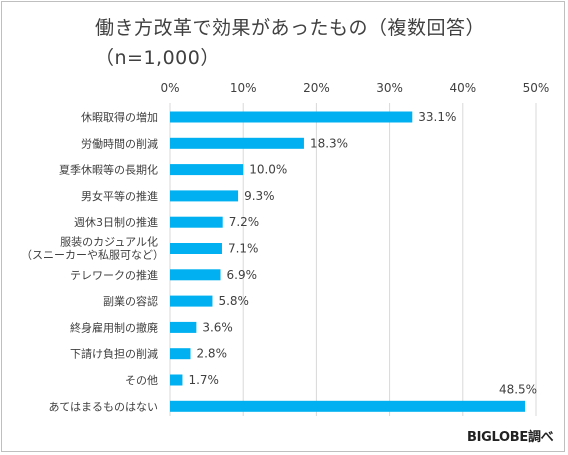 The width and height of the screenshot is (568, 455). I want to click on x-tick-label-0: 0%, so click(169, 88).